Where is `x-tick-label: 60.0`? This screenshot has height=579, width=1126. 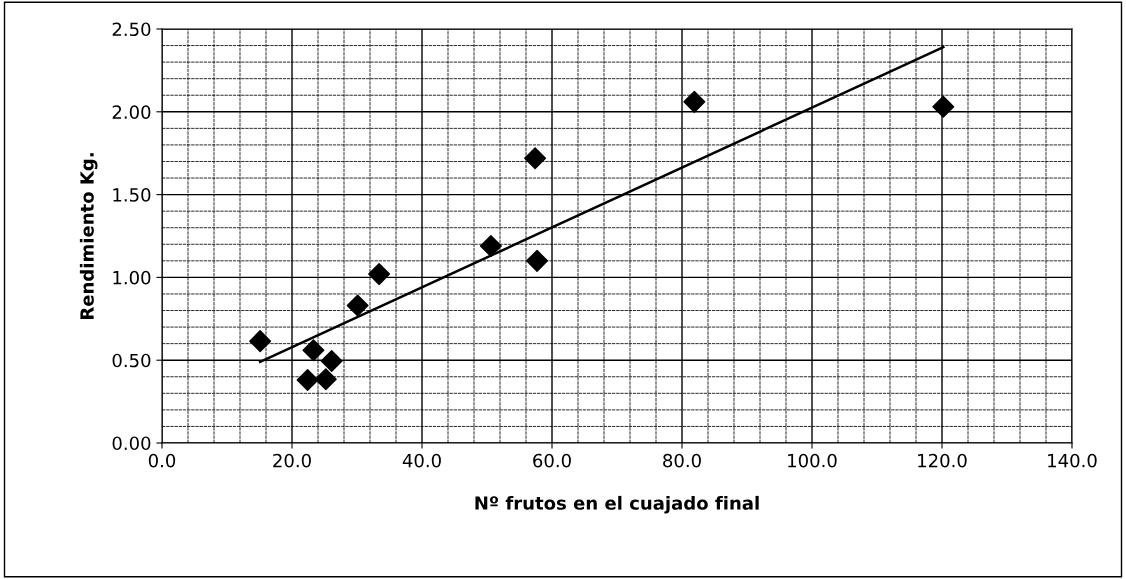 x-tick-label: 60.0 is located at coordinates (552, 460).